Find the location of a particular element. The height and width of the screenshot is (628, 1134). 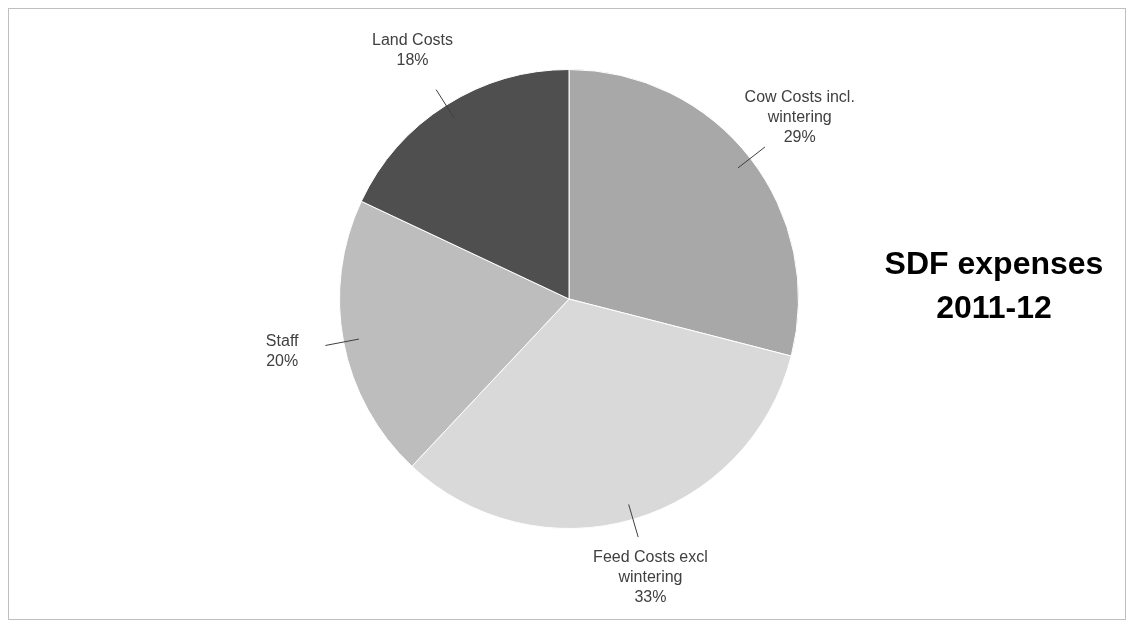

data-label: 18% is located at coordinates (412, 59).